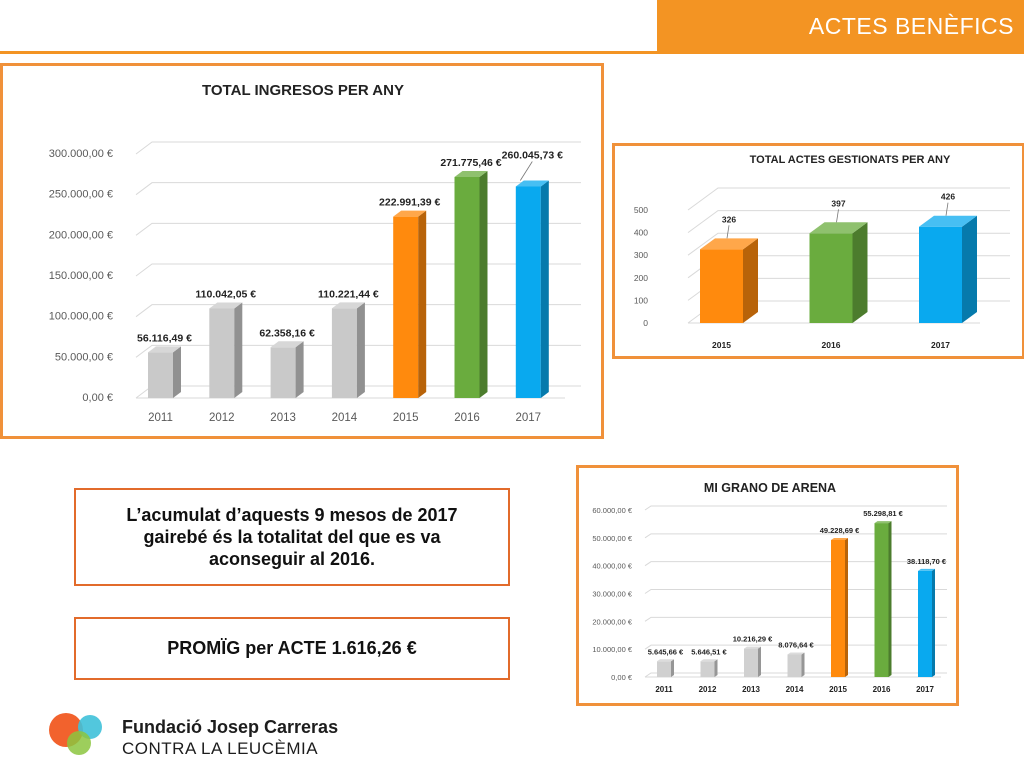 This screenshot has height=768, width=1024. What do you see at coordinates (225, 294) in the screenshot?
I see `data-label: 110.042,05 €` at bounding box center [225, 294].